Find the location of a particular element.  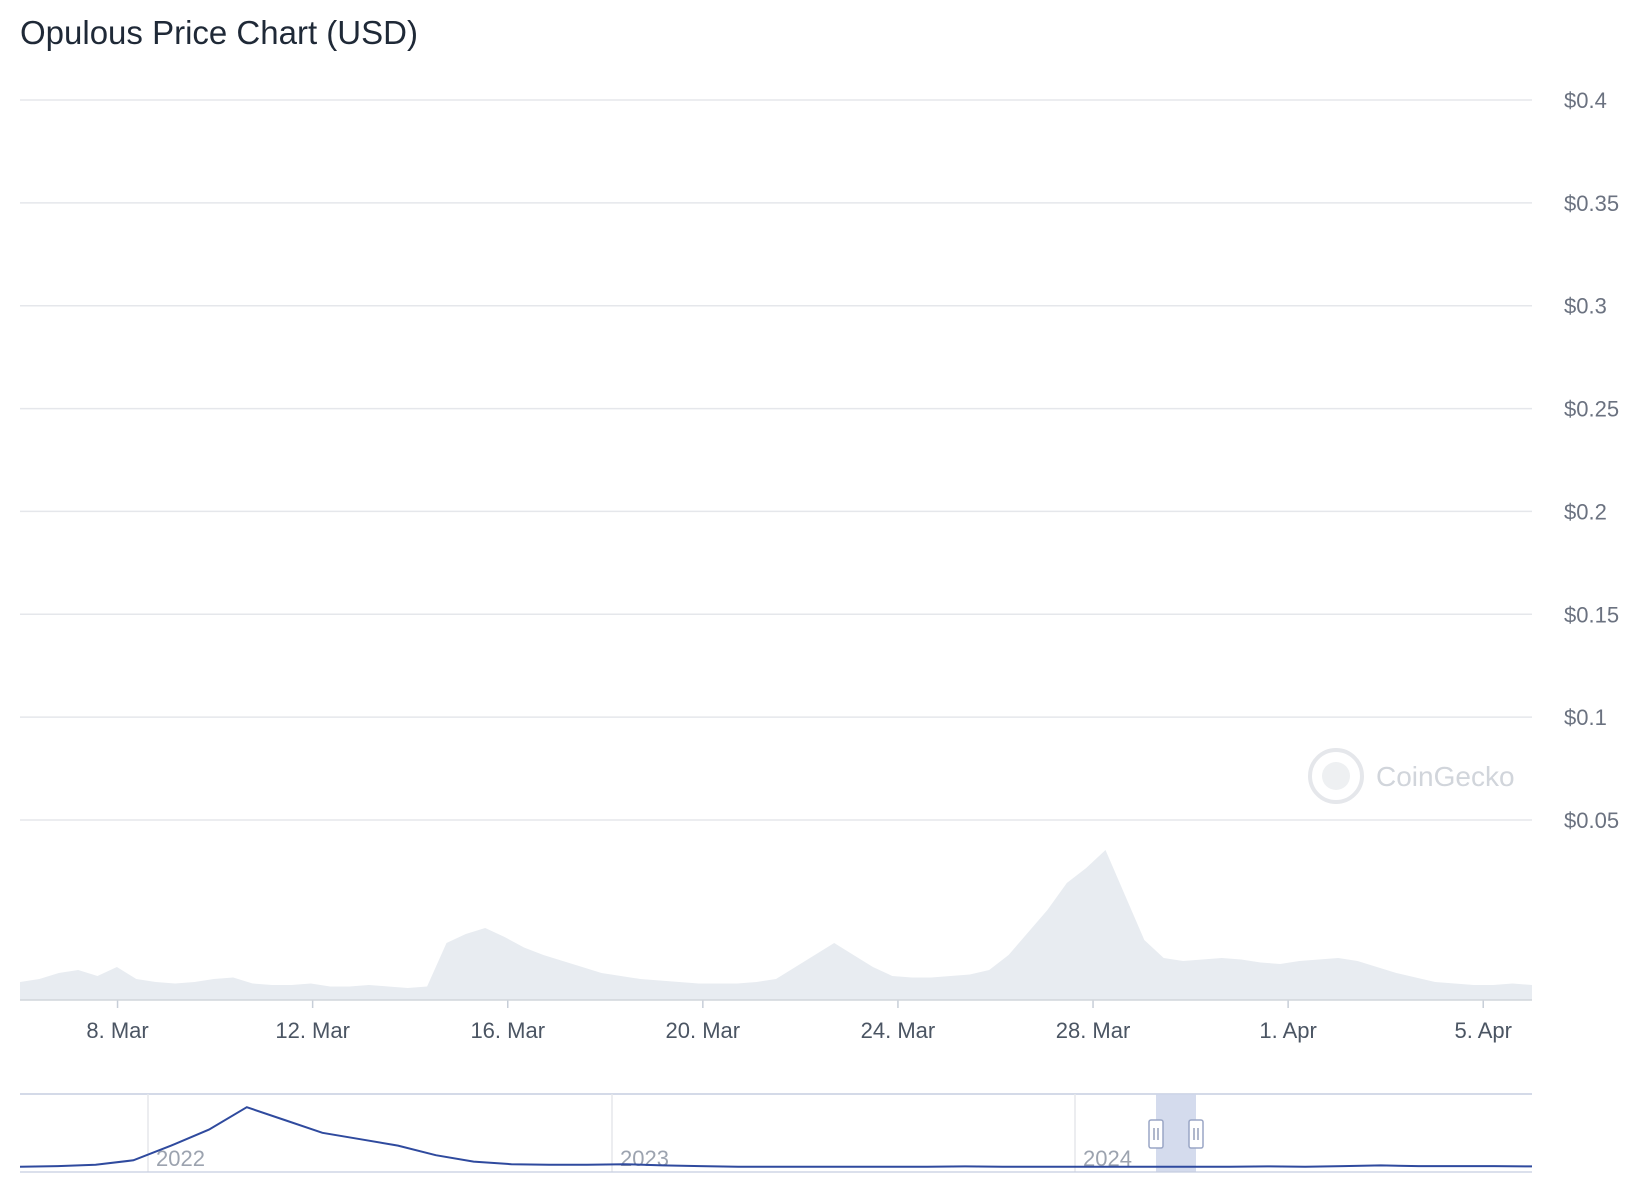

x-tick-label: 24. Mar is located at coordinates (898, 1030).